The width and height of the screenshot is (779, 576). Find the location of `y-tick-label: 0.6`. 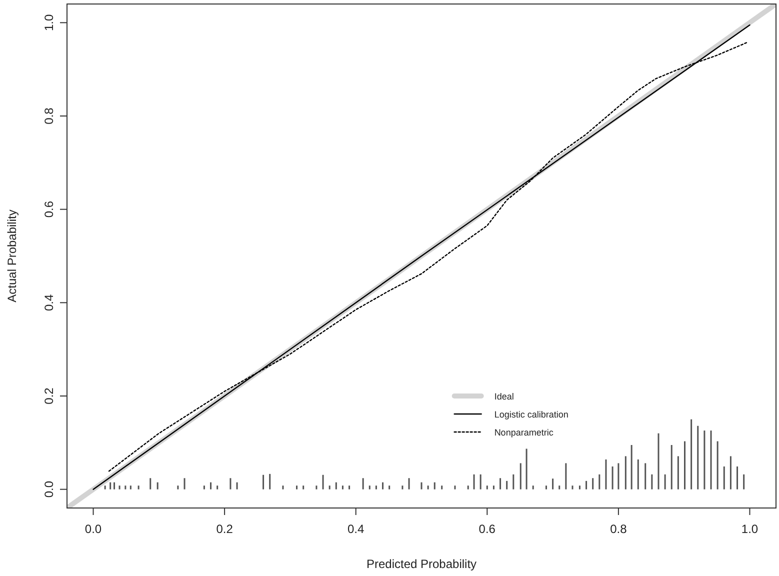

y-tick-label: 0.6 is located at coordinates (49, 209).